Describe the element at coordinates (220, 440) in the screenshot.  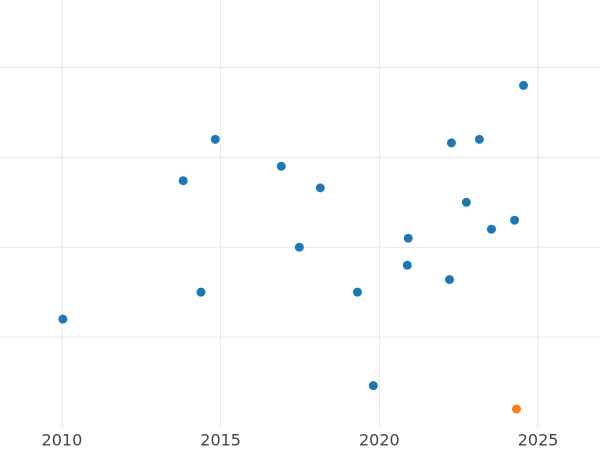
I see `x-tick-label: 2015` at that location.